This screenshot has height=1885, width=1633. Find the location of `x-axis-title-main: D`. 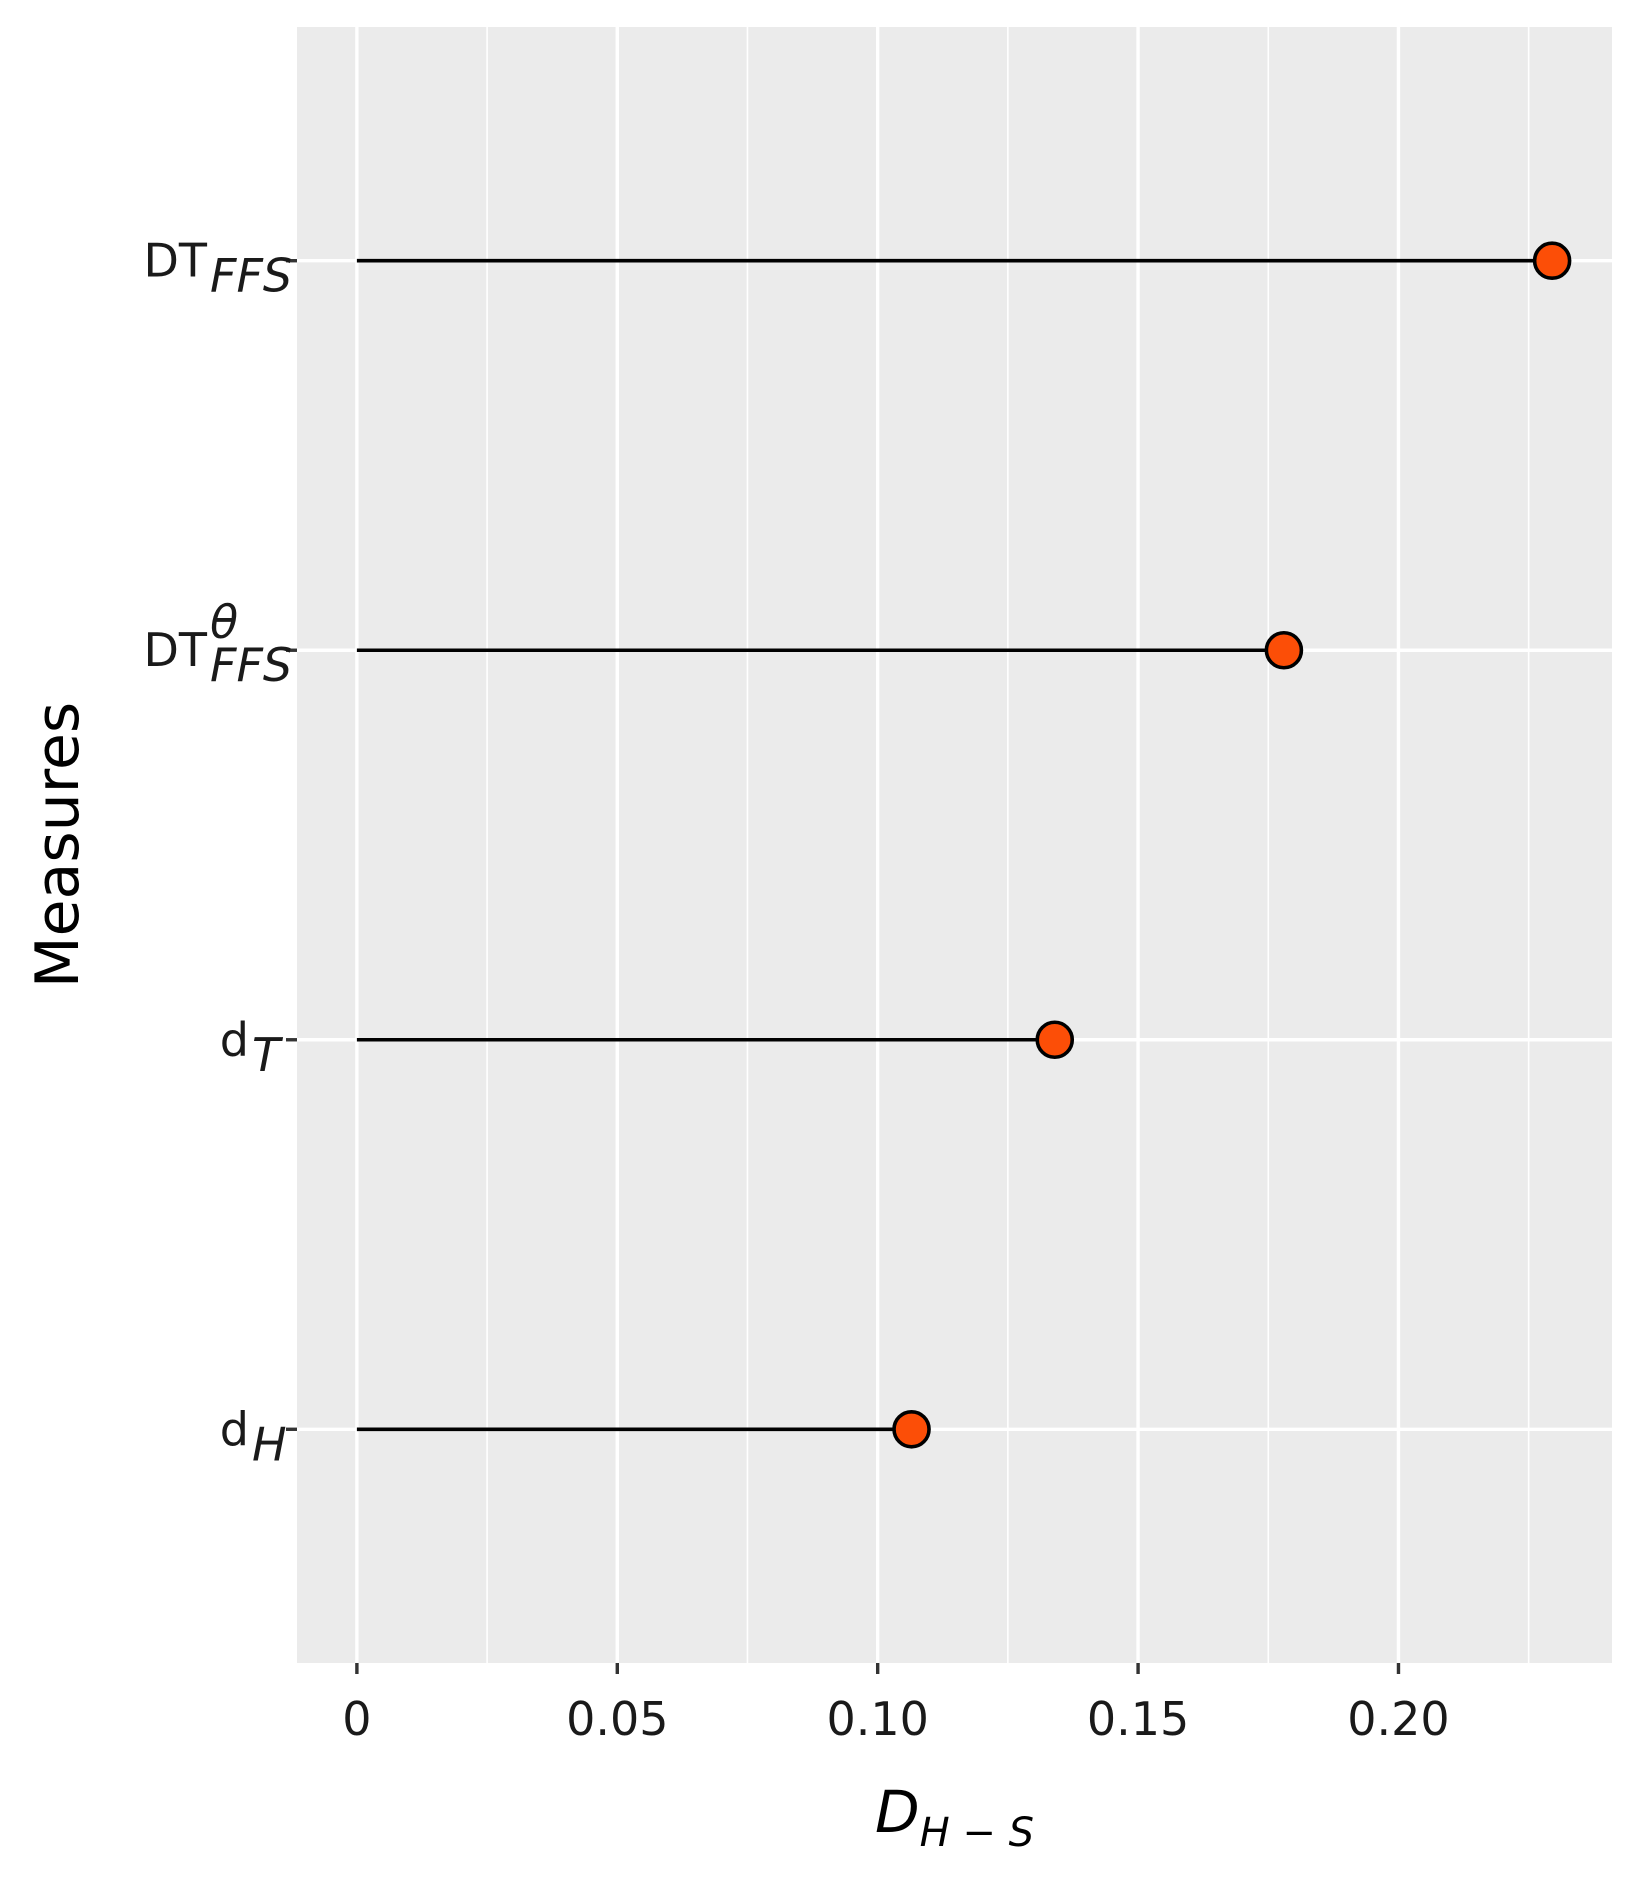

x-axis-title-main: D is located at coordinates (897, 1812).